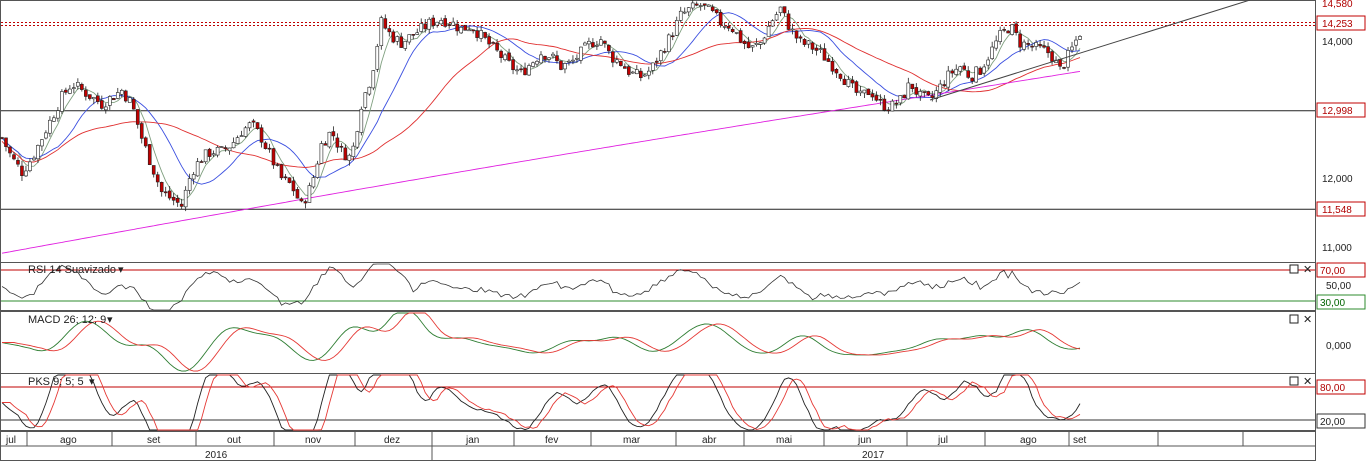  What do you see at coordinates (1294, 319) in the screenshot?
I see `macd-maximize-icon` at bounding box center [1294, 319].